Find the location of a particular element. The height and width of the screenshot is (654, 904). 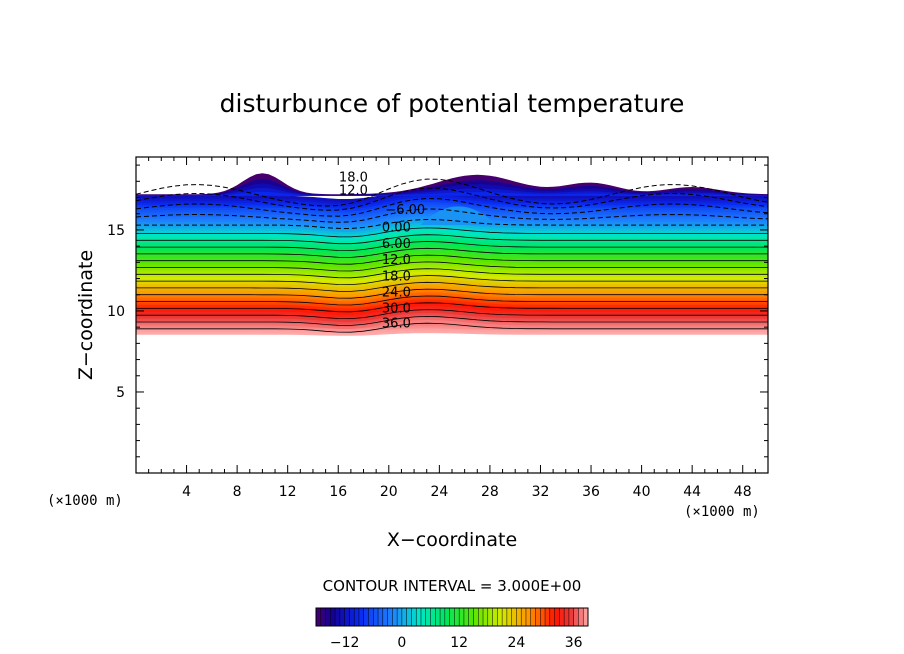

x-unit-right: (×1000 m) is located at coordinates (722, 512).